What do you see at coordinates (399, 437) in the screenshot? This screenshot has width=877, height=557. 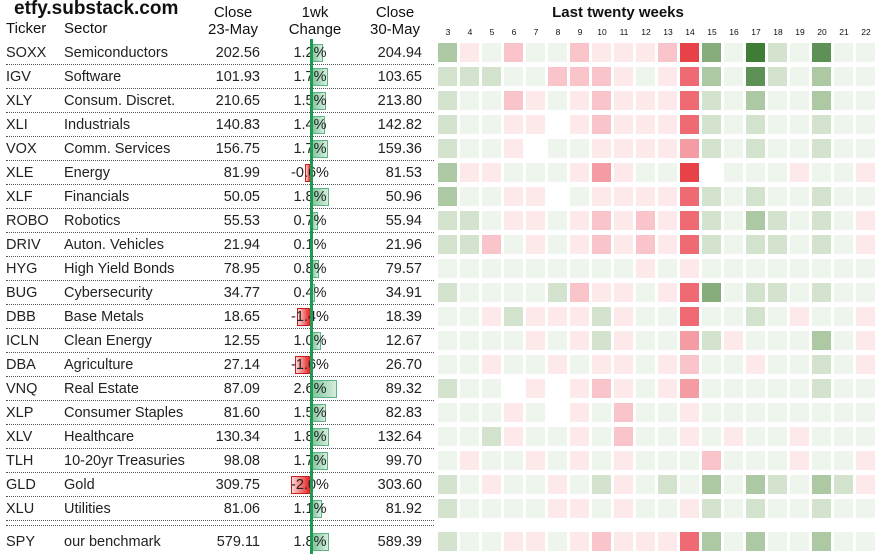 I see `close-30may-cell: 132.64` at bounding box center [399, 437].